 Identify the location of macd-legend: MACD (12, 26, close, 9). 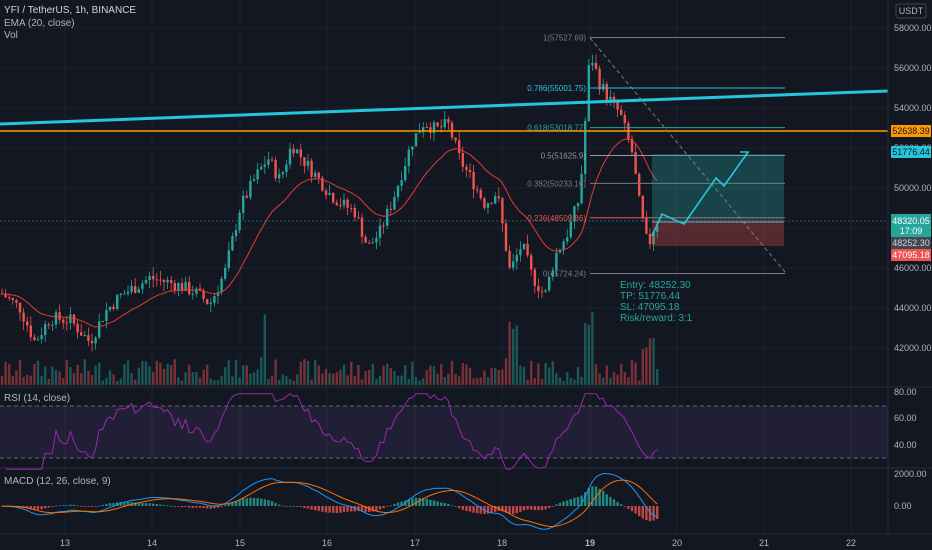
(57, 481).